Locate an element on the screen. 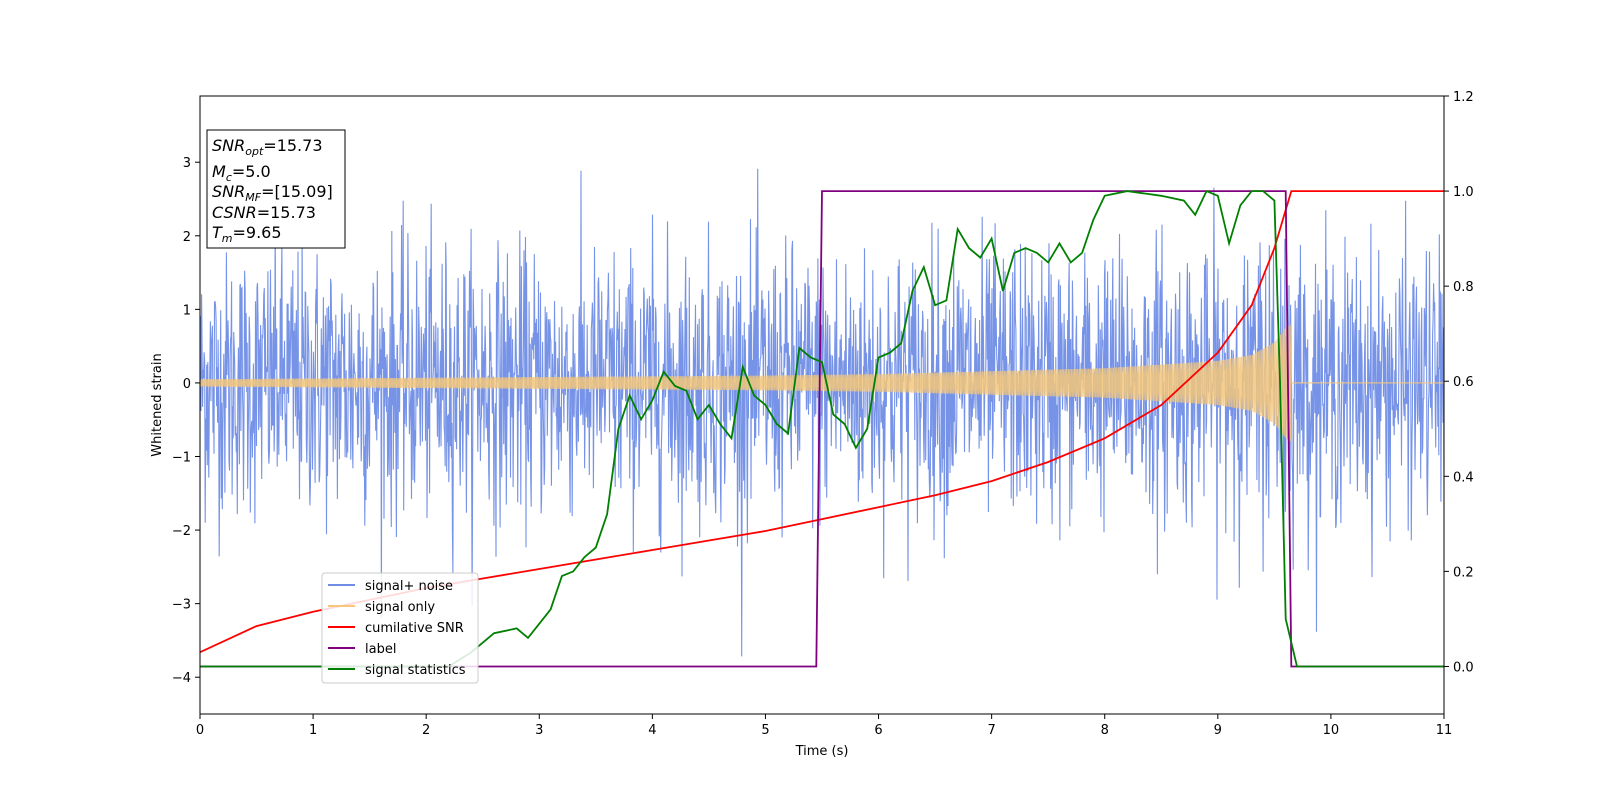  info-tm: Tm=9.65 is located at coordinates (247, 234).